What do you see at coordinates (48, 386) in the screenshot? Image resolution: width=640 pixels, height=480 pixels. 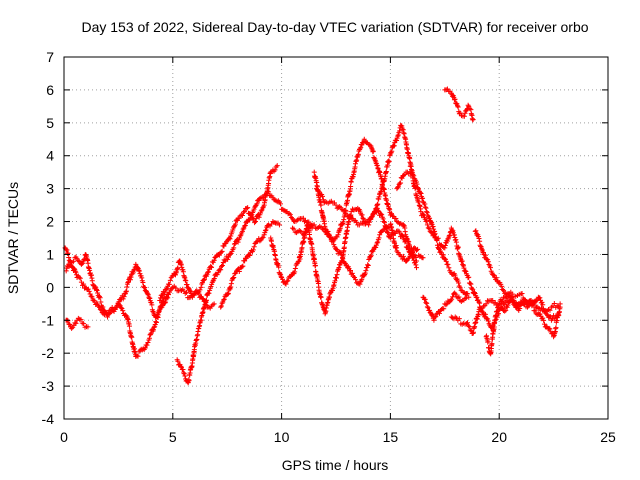 I see `y-tick-label: -3` at bounding box center [48, 386].